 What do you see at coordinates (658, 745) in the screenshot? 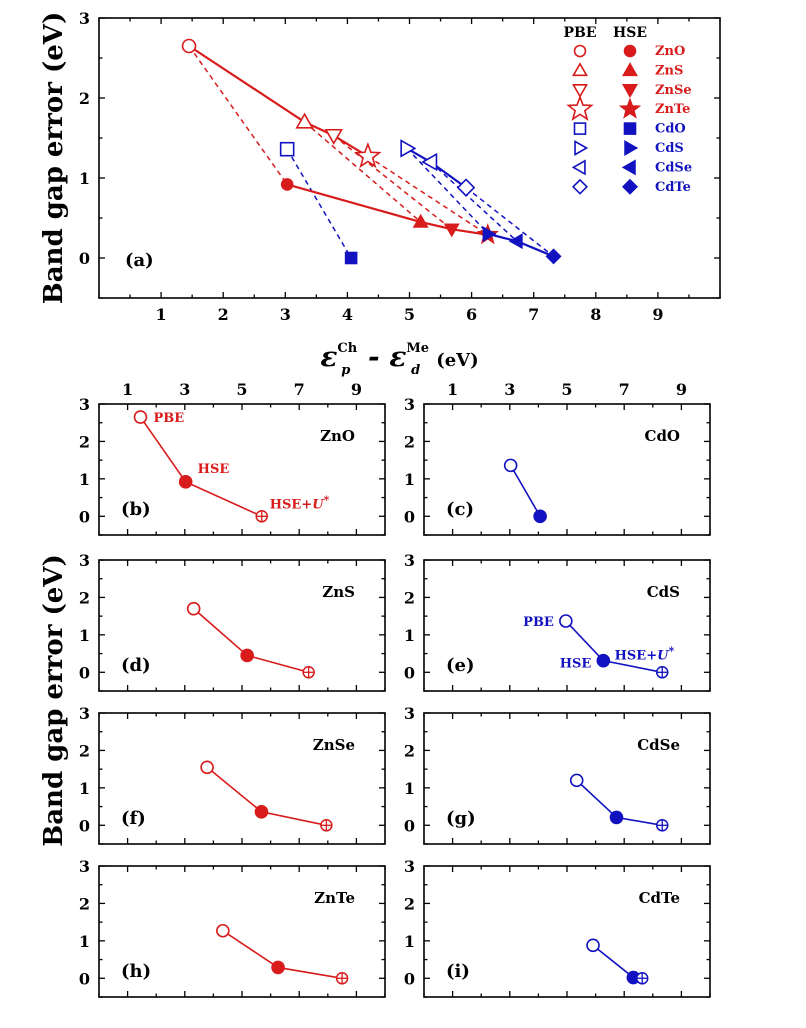
I see `panel-name-g: CdSe` at bounding box center [658, 745].